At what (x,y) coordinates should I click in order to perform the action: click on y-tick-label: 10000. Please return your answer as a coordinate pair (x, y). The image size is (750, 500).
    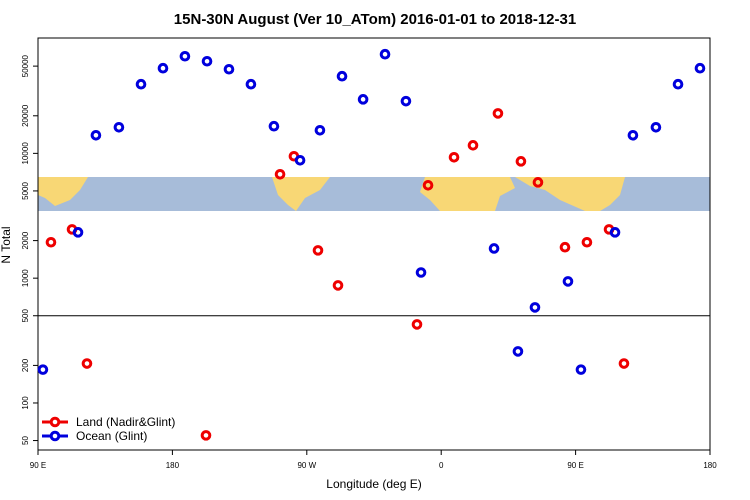
    Looking at the image, I should click on (25, 153).